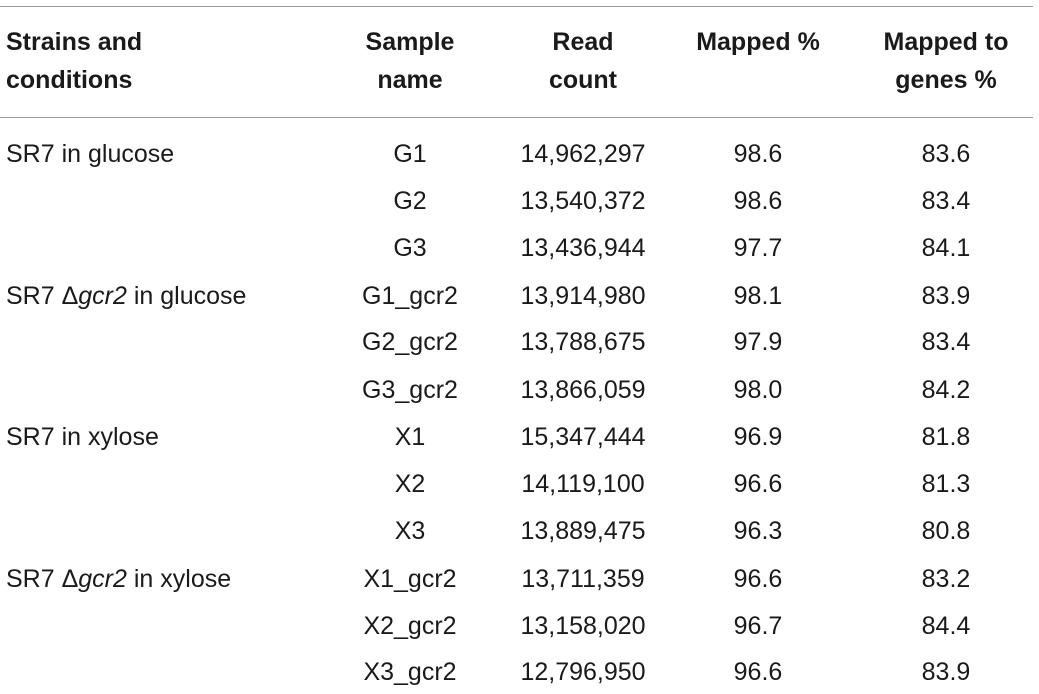  What do you see at coordinates (583, 390) in the screenshot?
I see `read-count-cell: 13,866,059` at bounding box center [583, 390].